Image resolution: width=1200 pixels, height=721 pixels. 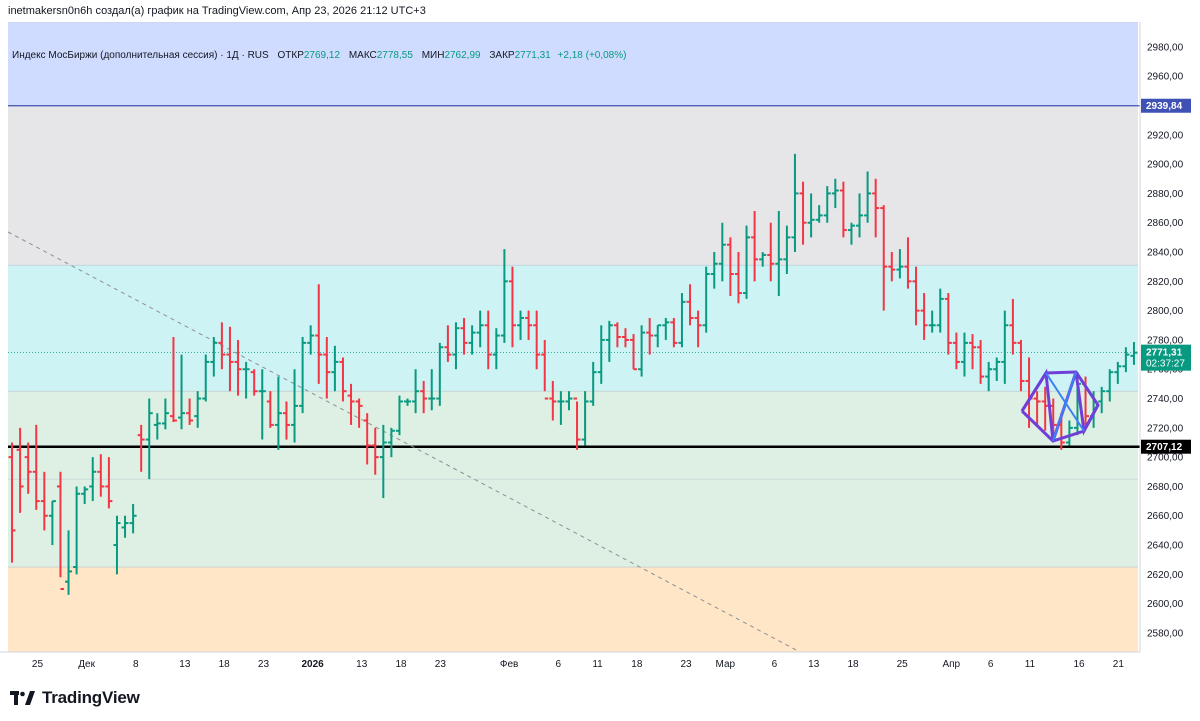 What do you see at coordinates (1060, 405) in the screenshot?
I see `pattern-layer` at bounding box center [1060, 405].